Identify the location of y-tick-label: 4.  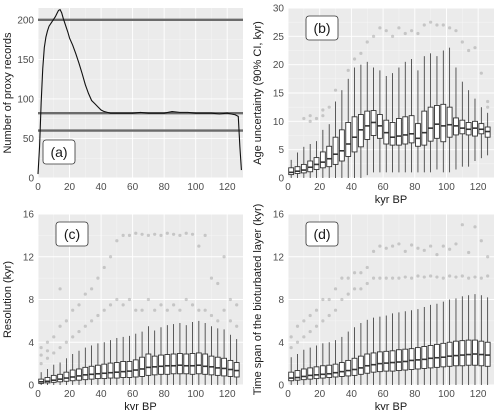
(31, 343).